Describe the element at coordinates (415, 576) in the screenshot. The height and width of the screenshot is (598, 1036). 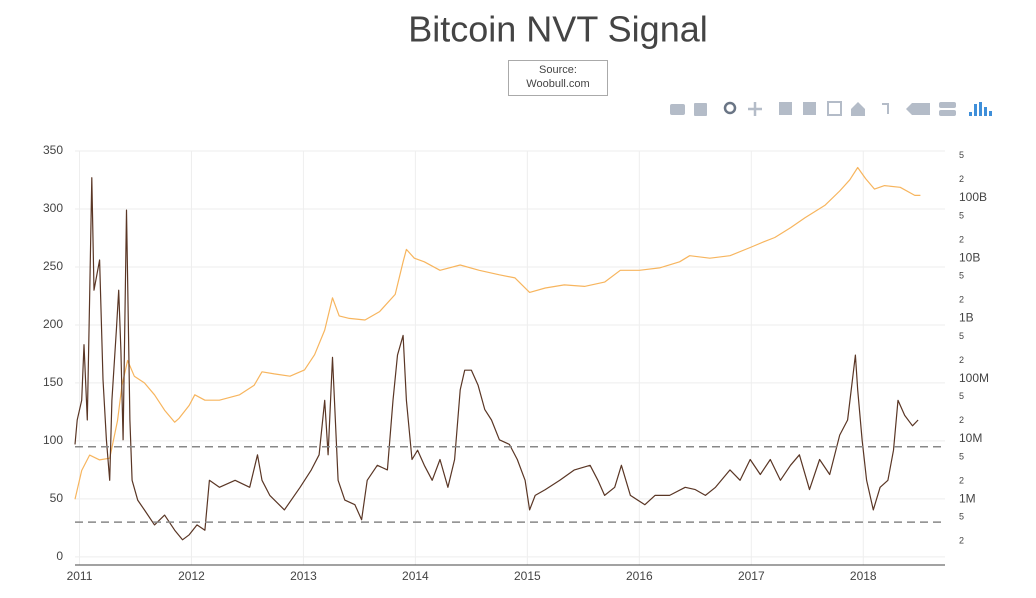
I see `x-tick-label: 2014` at that location.